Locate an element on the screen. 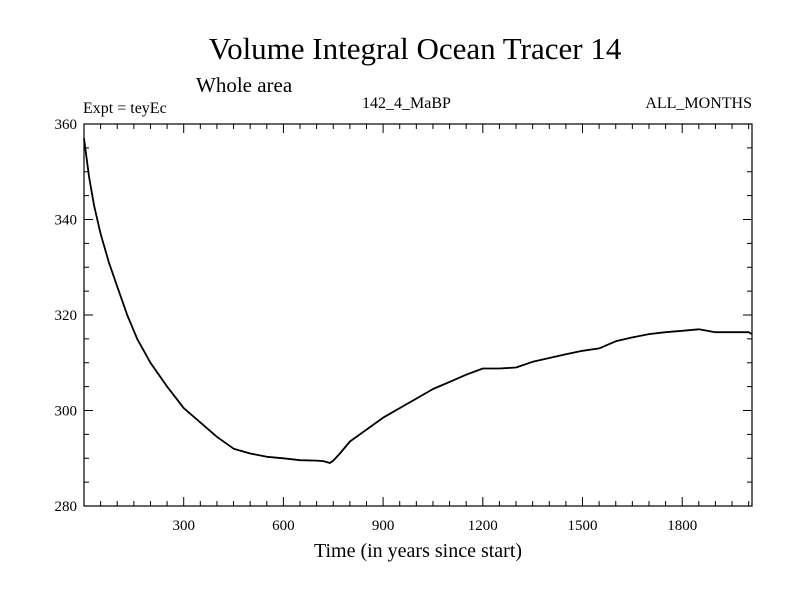 The image size is (800, 600). x-axis-title: Time (in years since start) is located at coordinates (418, 551).